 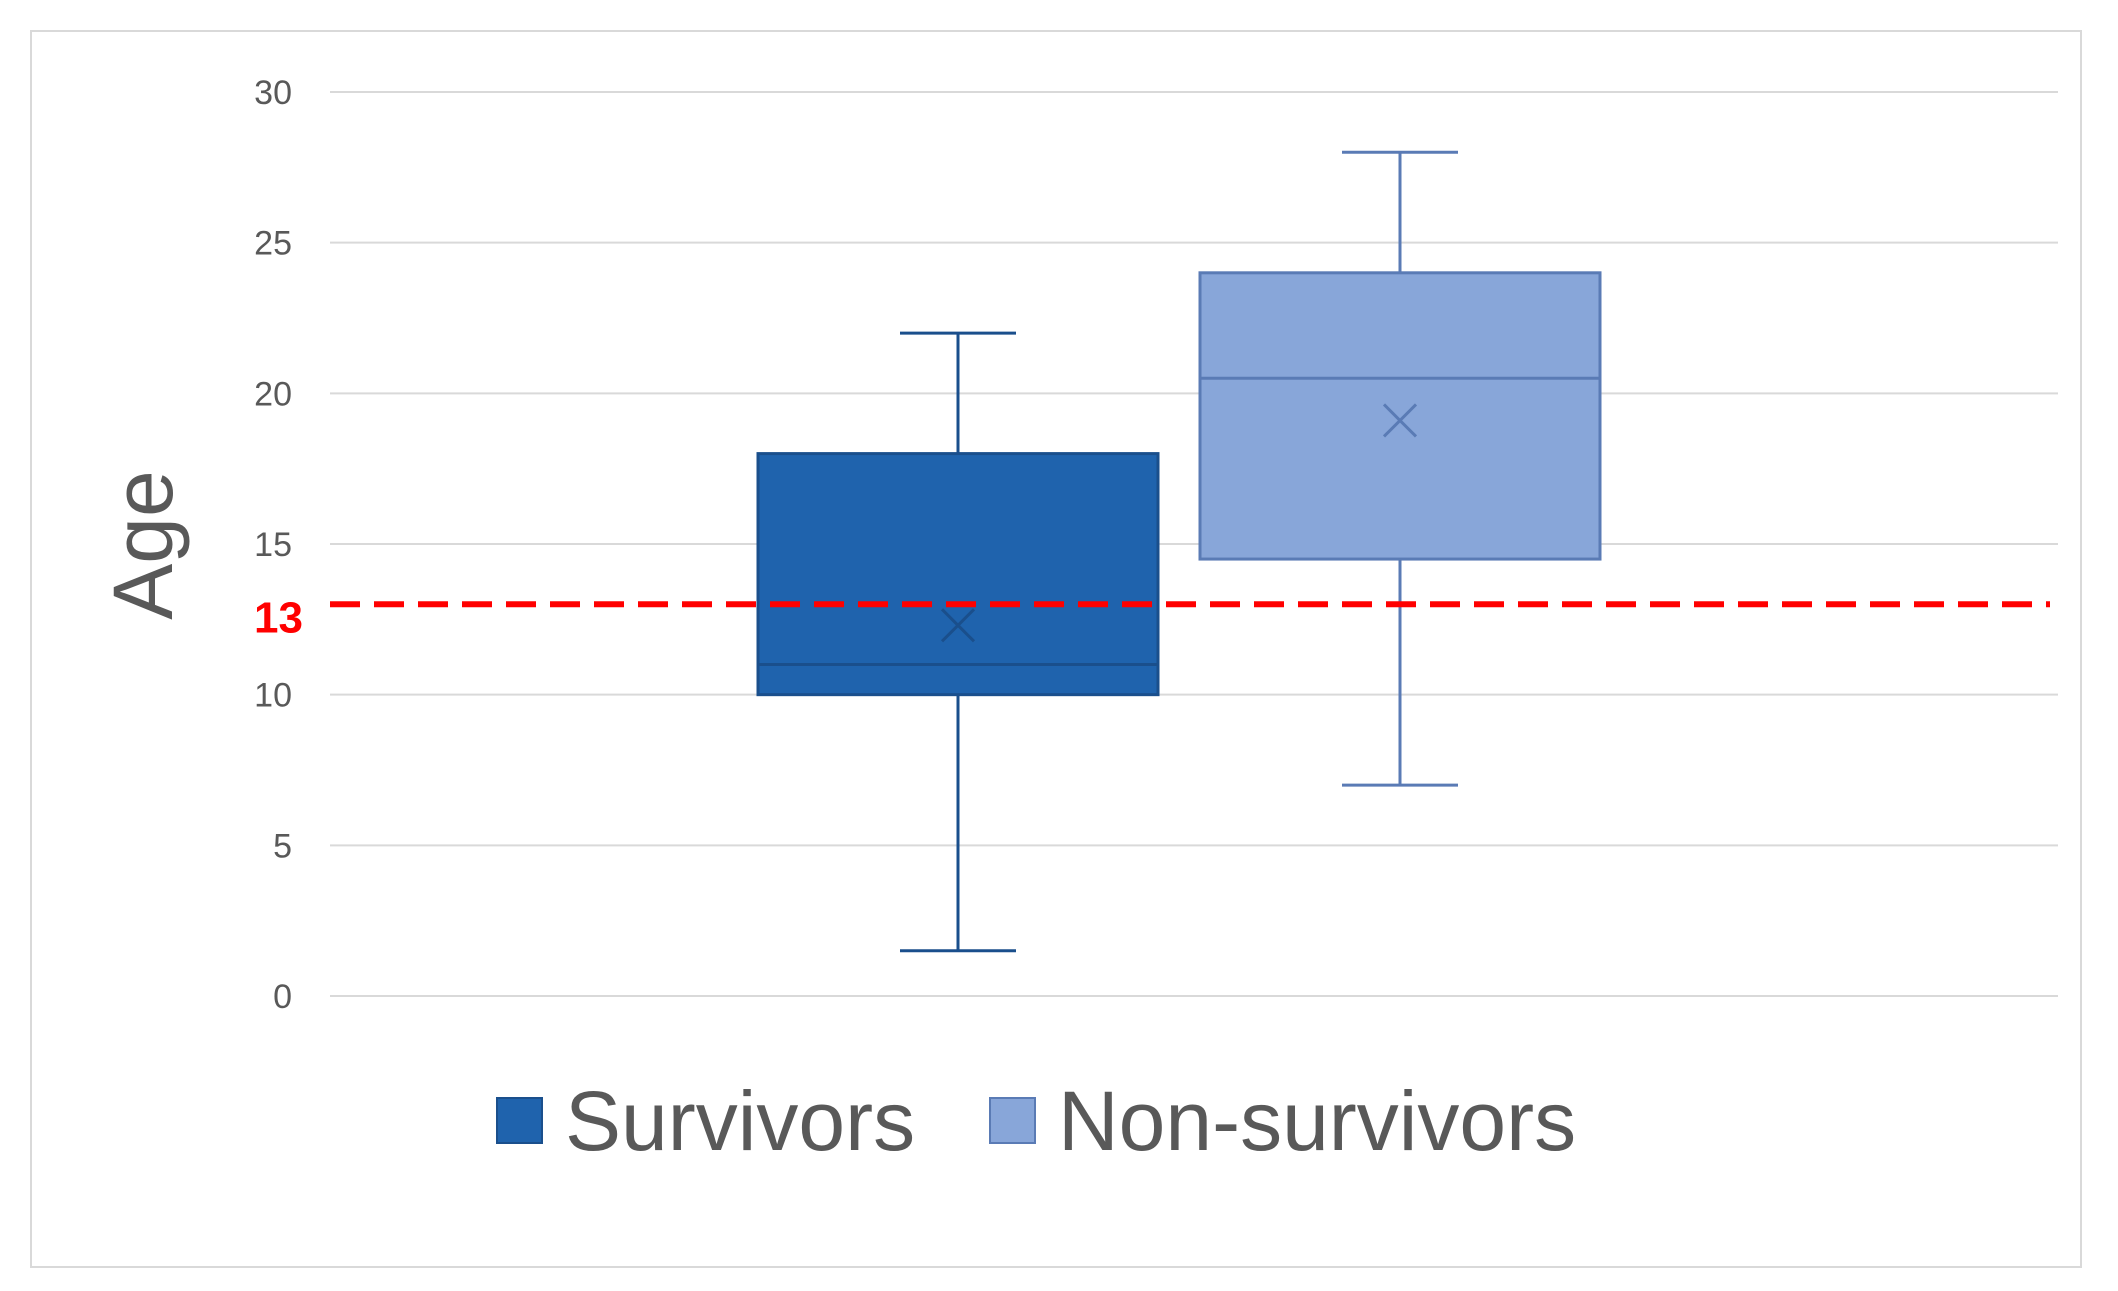 I want to click on box-survivors, so click(x=958, y=642).